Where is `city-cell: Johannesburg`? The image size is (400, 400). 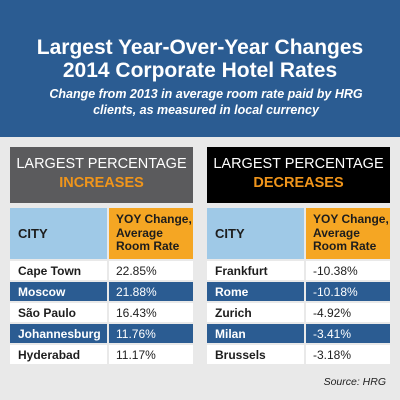 city-cell: Johannesburg is located at coordinates (58, 333).